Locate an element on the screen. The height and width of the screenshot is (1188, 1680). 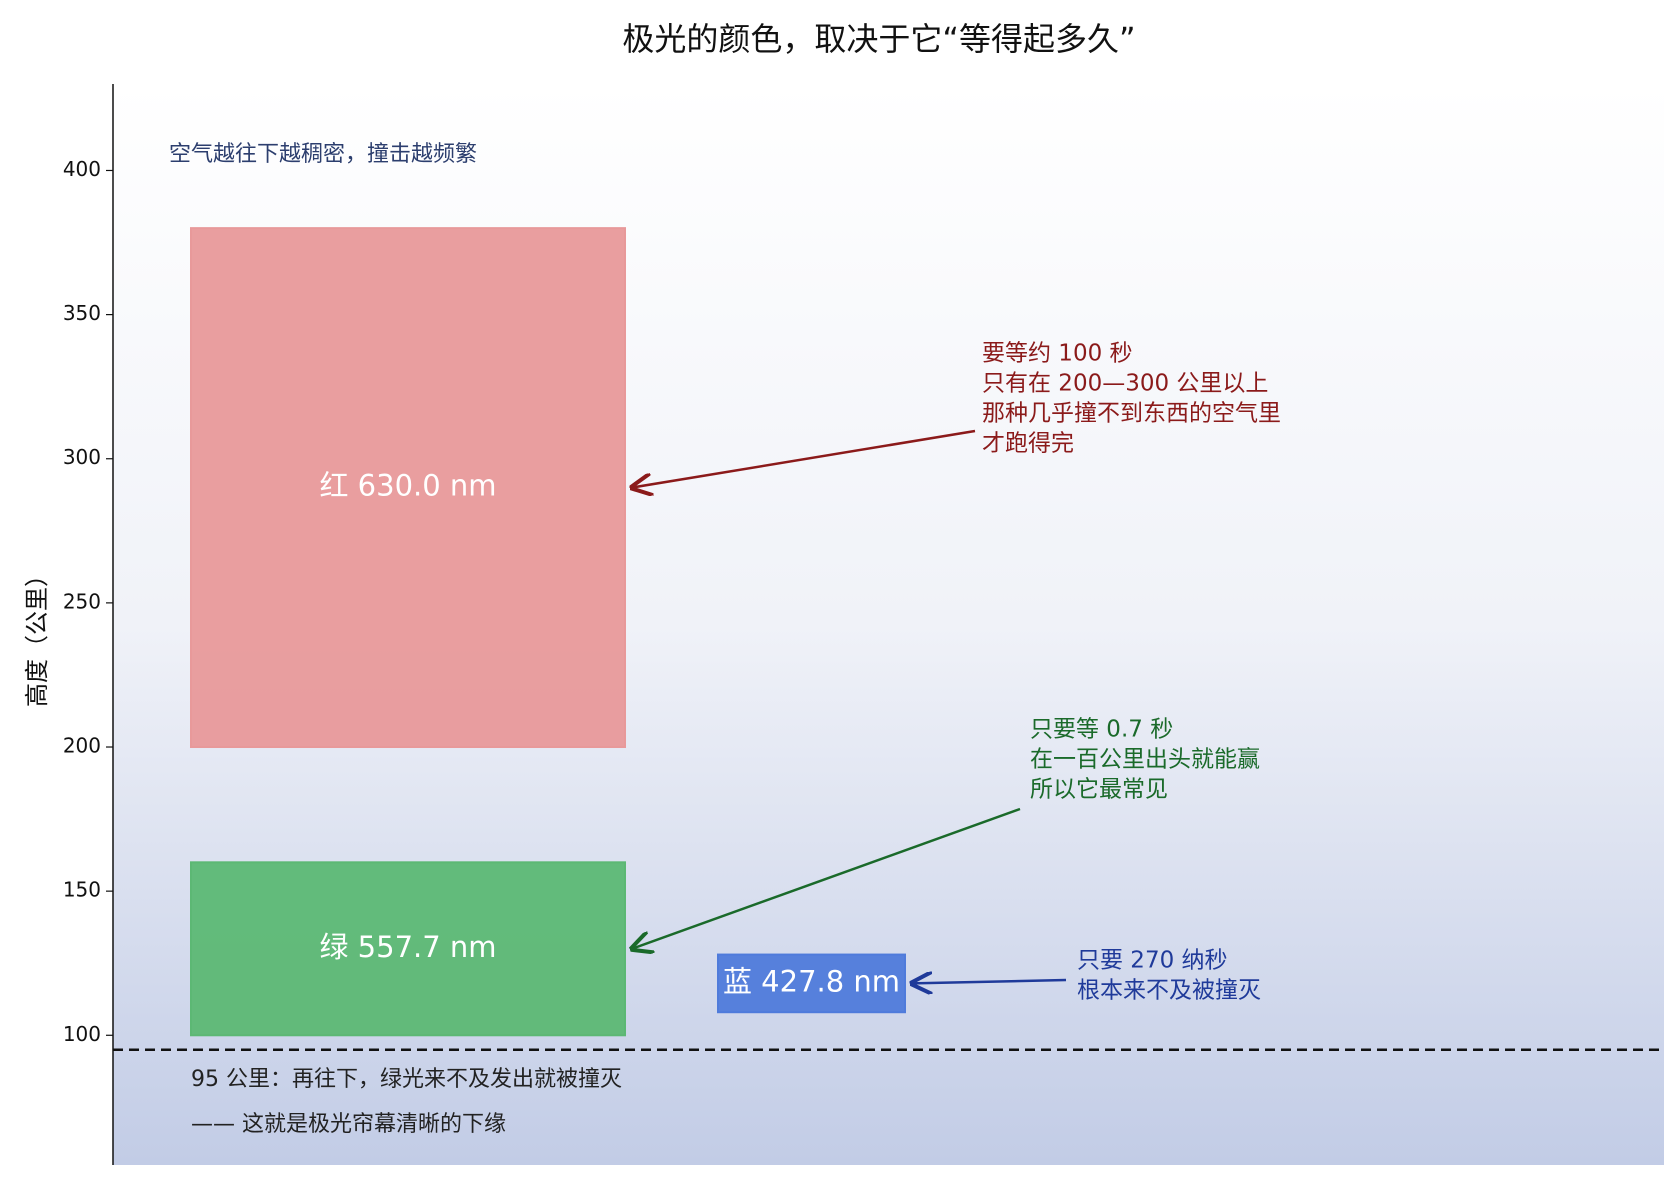
y-tick-label: 250 is located at coordinates (82, 601).